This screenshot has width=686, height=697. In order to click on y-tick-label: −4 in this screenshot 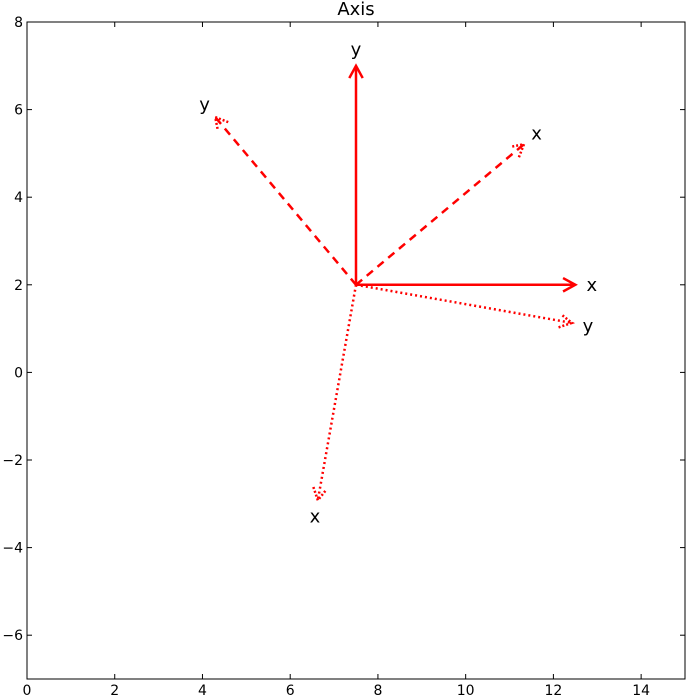, I will do `click(12, 549)`.